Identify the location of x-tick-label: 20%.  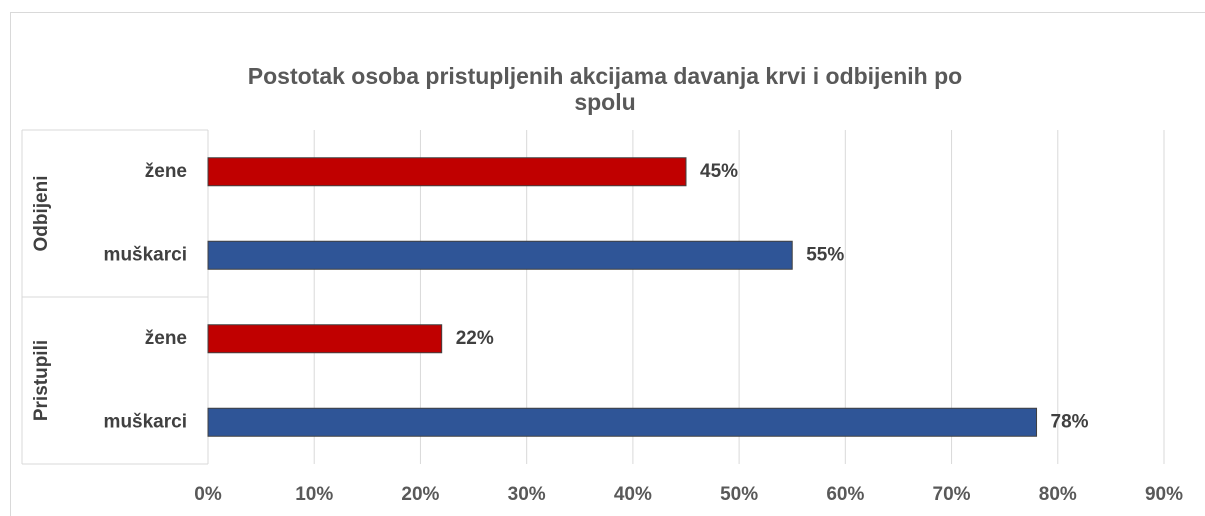
(420, 494).